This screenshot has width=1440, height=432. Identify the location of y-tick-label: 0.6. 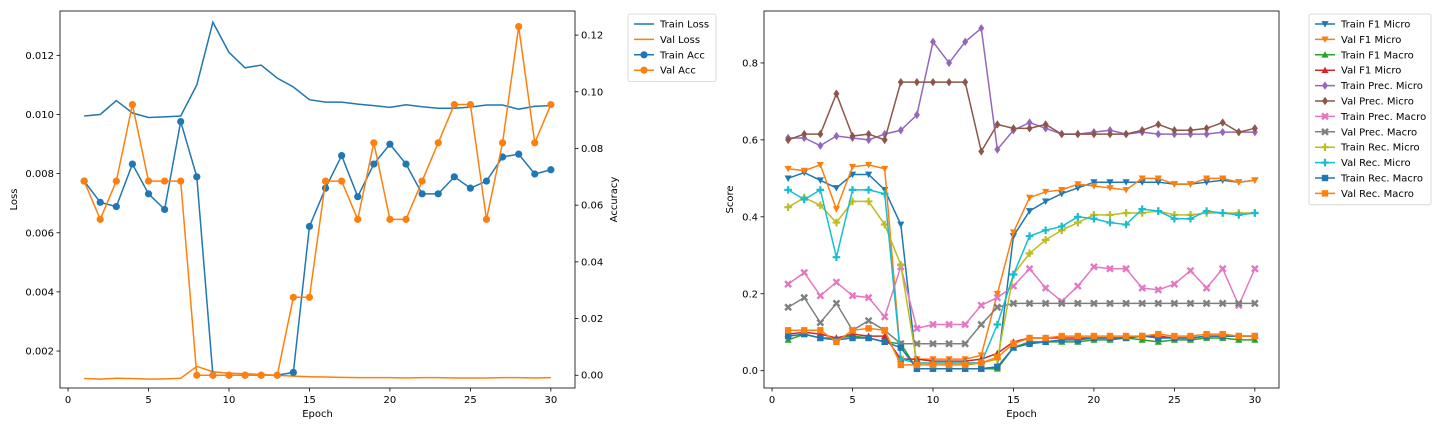
(750, 140).